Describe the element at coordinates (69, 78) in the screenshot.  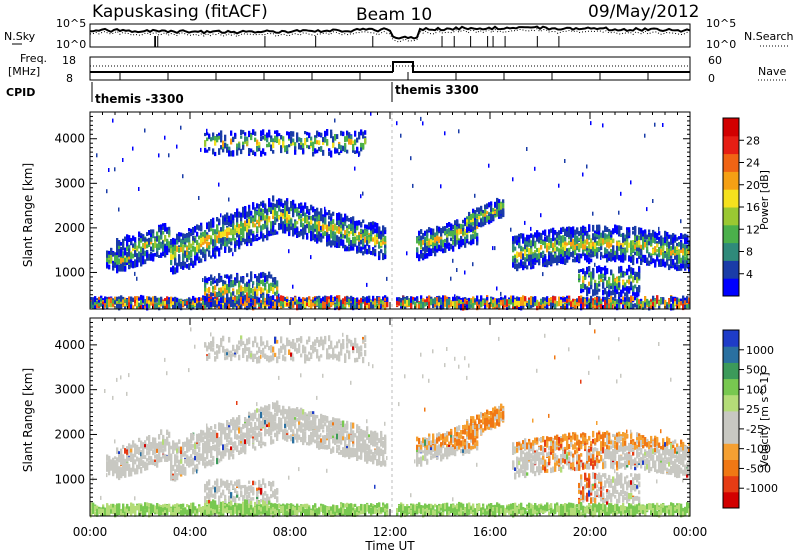
I see `freq-tick-bottom: 8` at that location.